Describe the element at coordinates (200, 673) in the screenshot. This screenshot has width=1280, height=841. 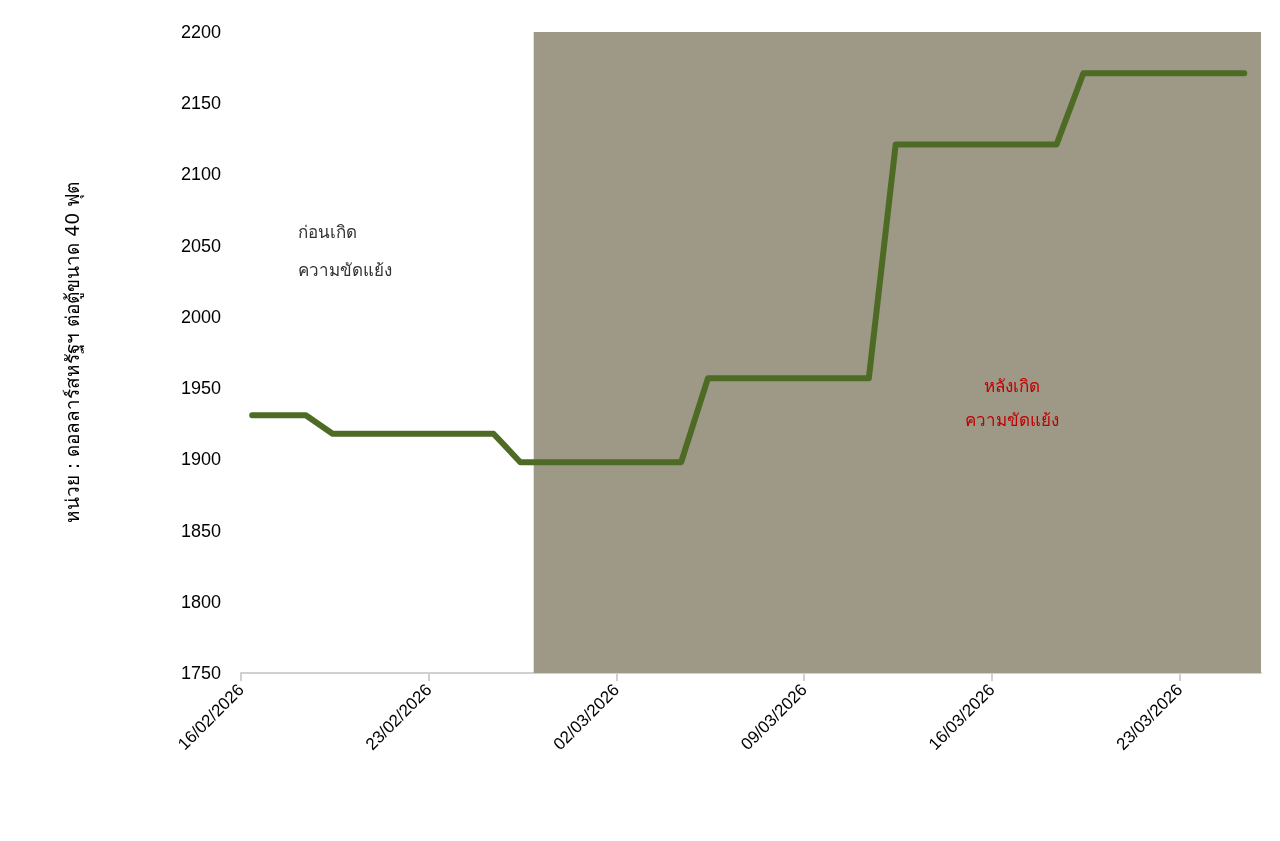
I see `y-tick-label: 1750` at that location.